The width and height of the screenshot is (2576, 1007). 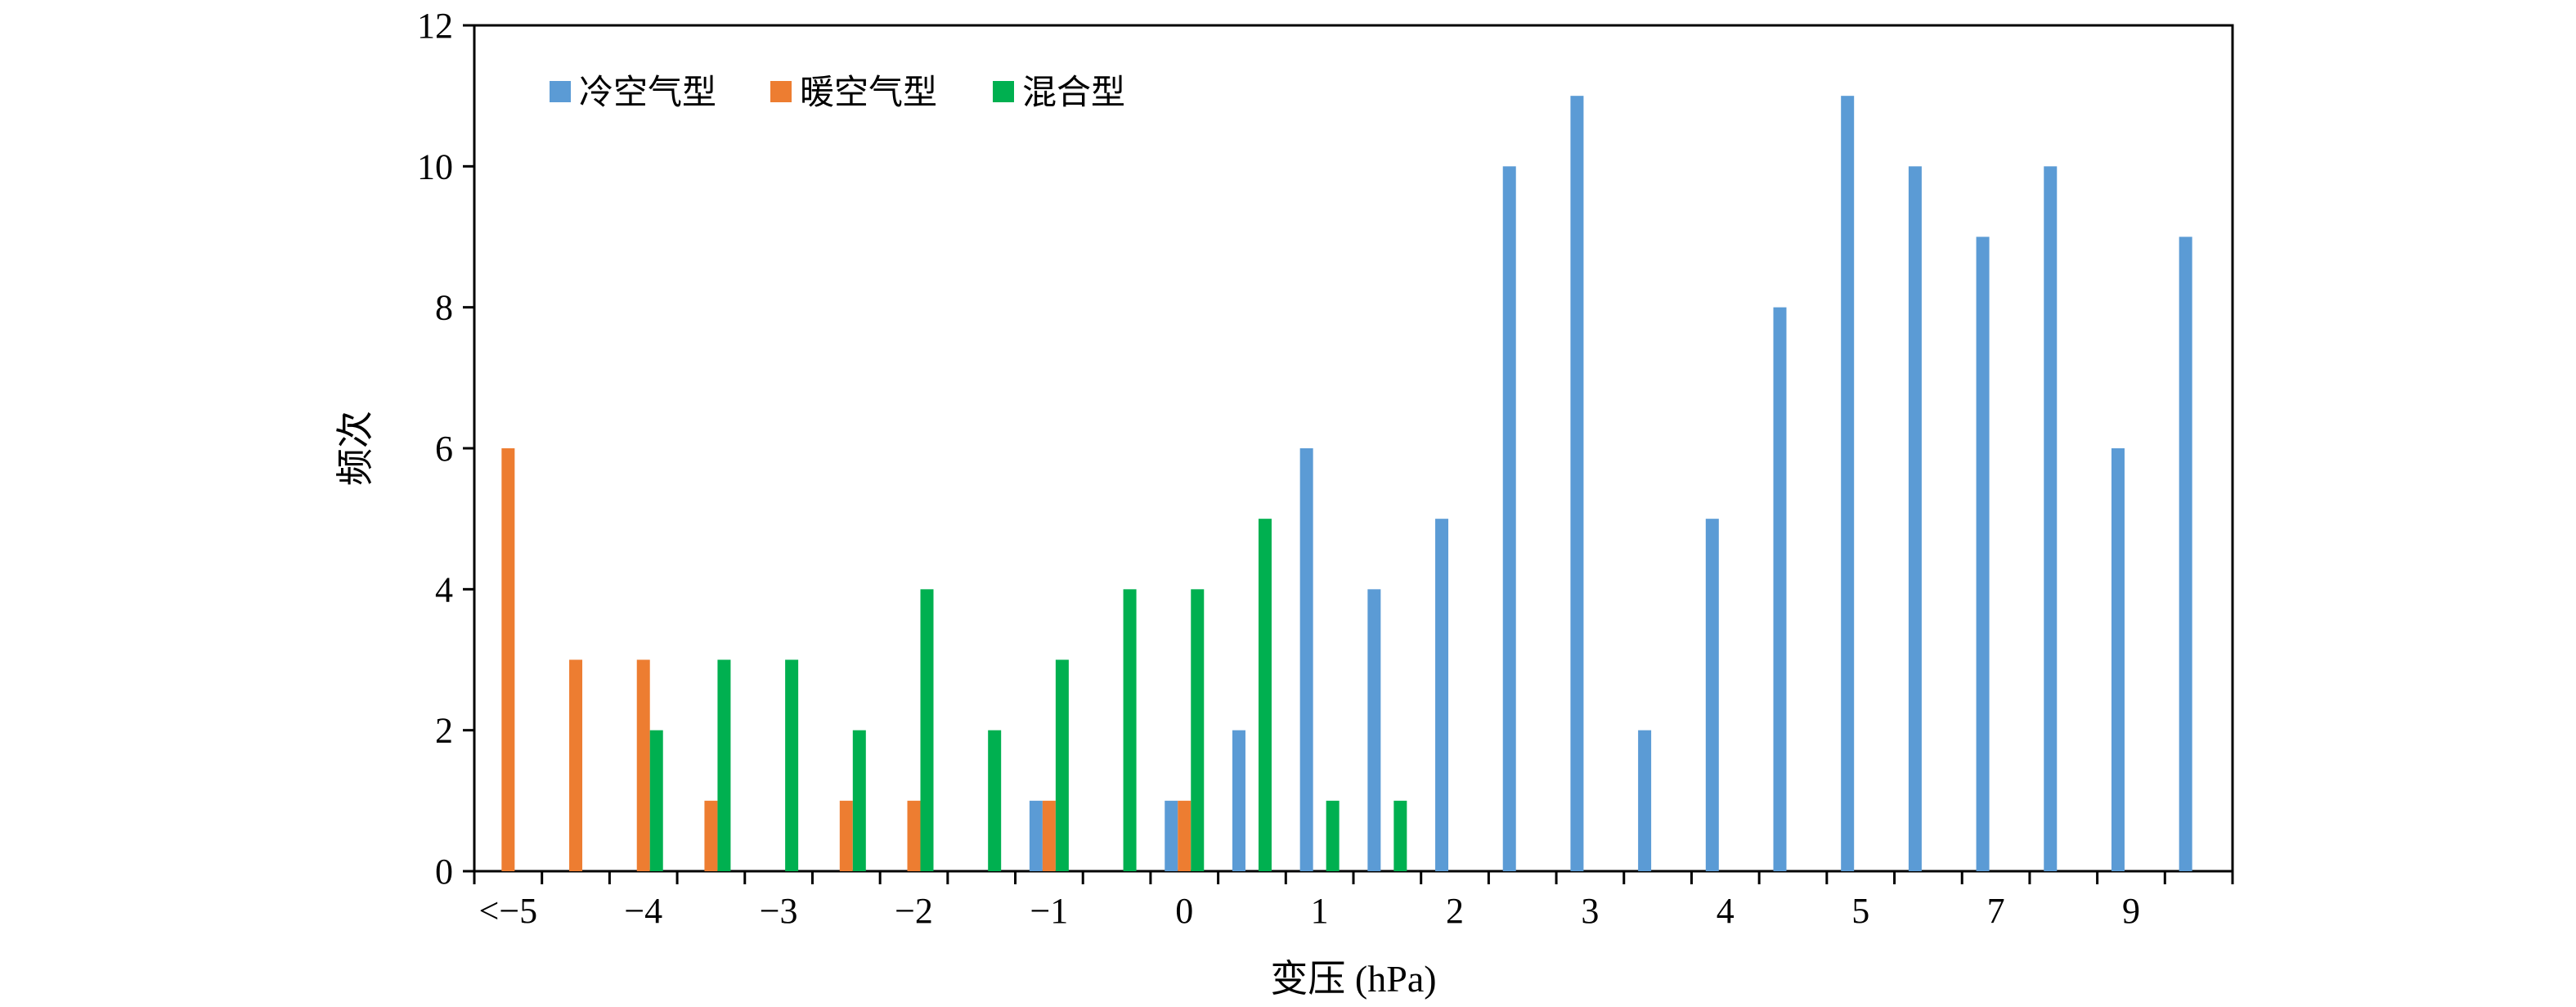 I want to click on legend-label: 冷空气型, so click(x=648, y=92).